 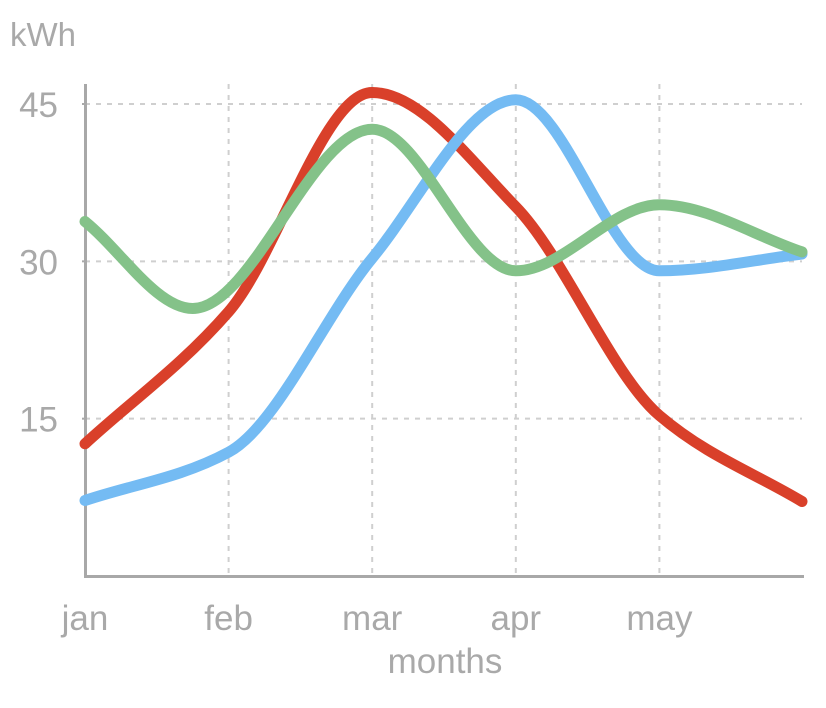 I want to click on y-tick-label: 30, so click(x=38, y=262).